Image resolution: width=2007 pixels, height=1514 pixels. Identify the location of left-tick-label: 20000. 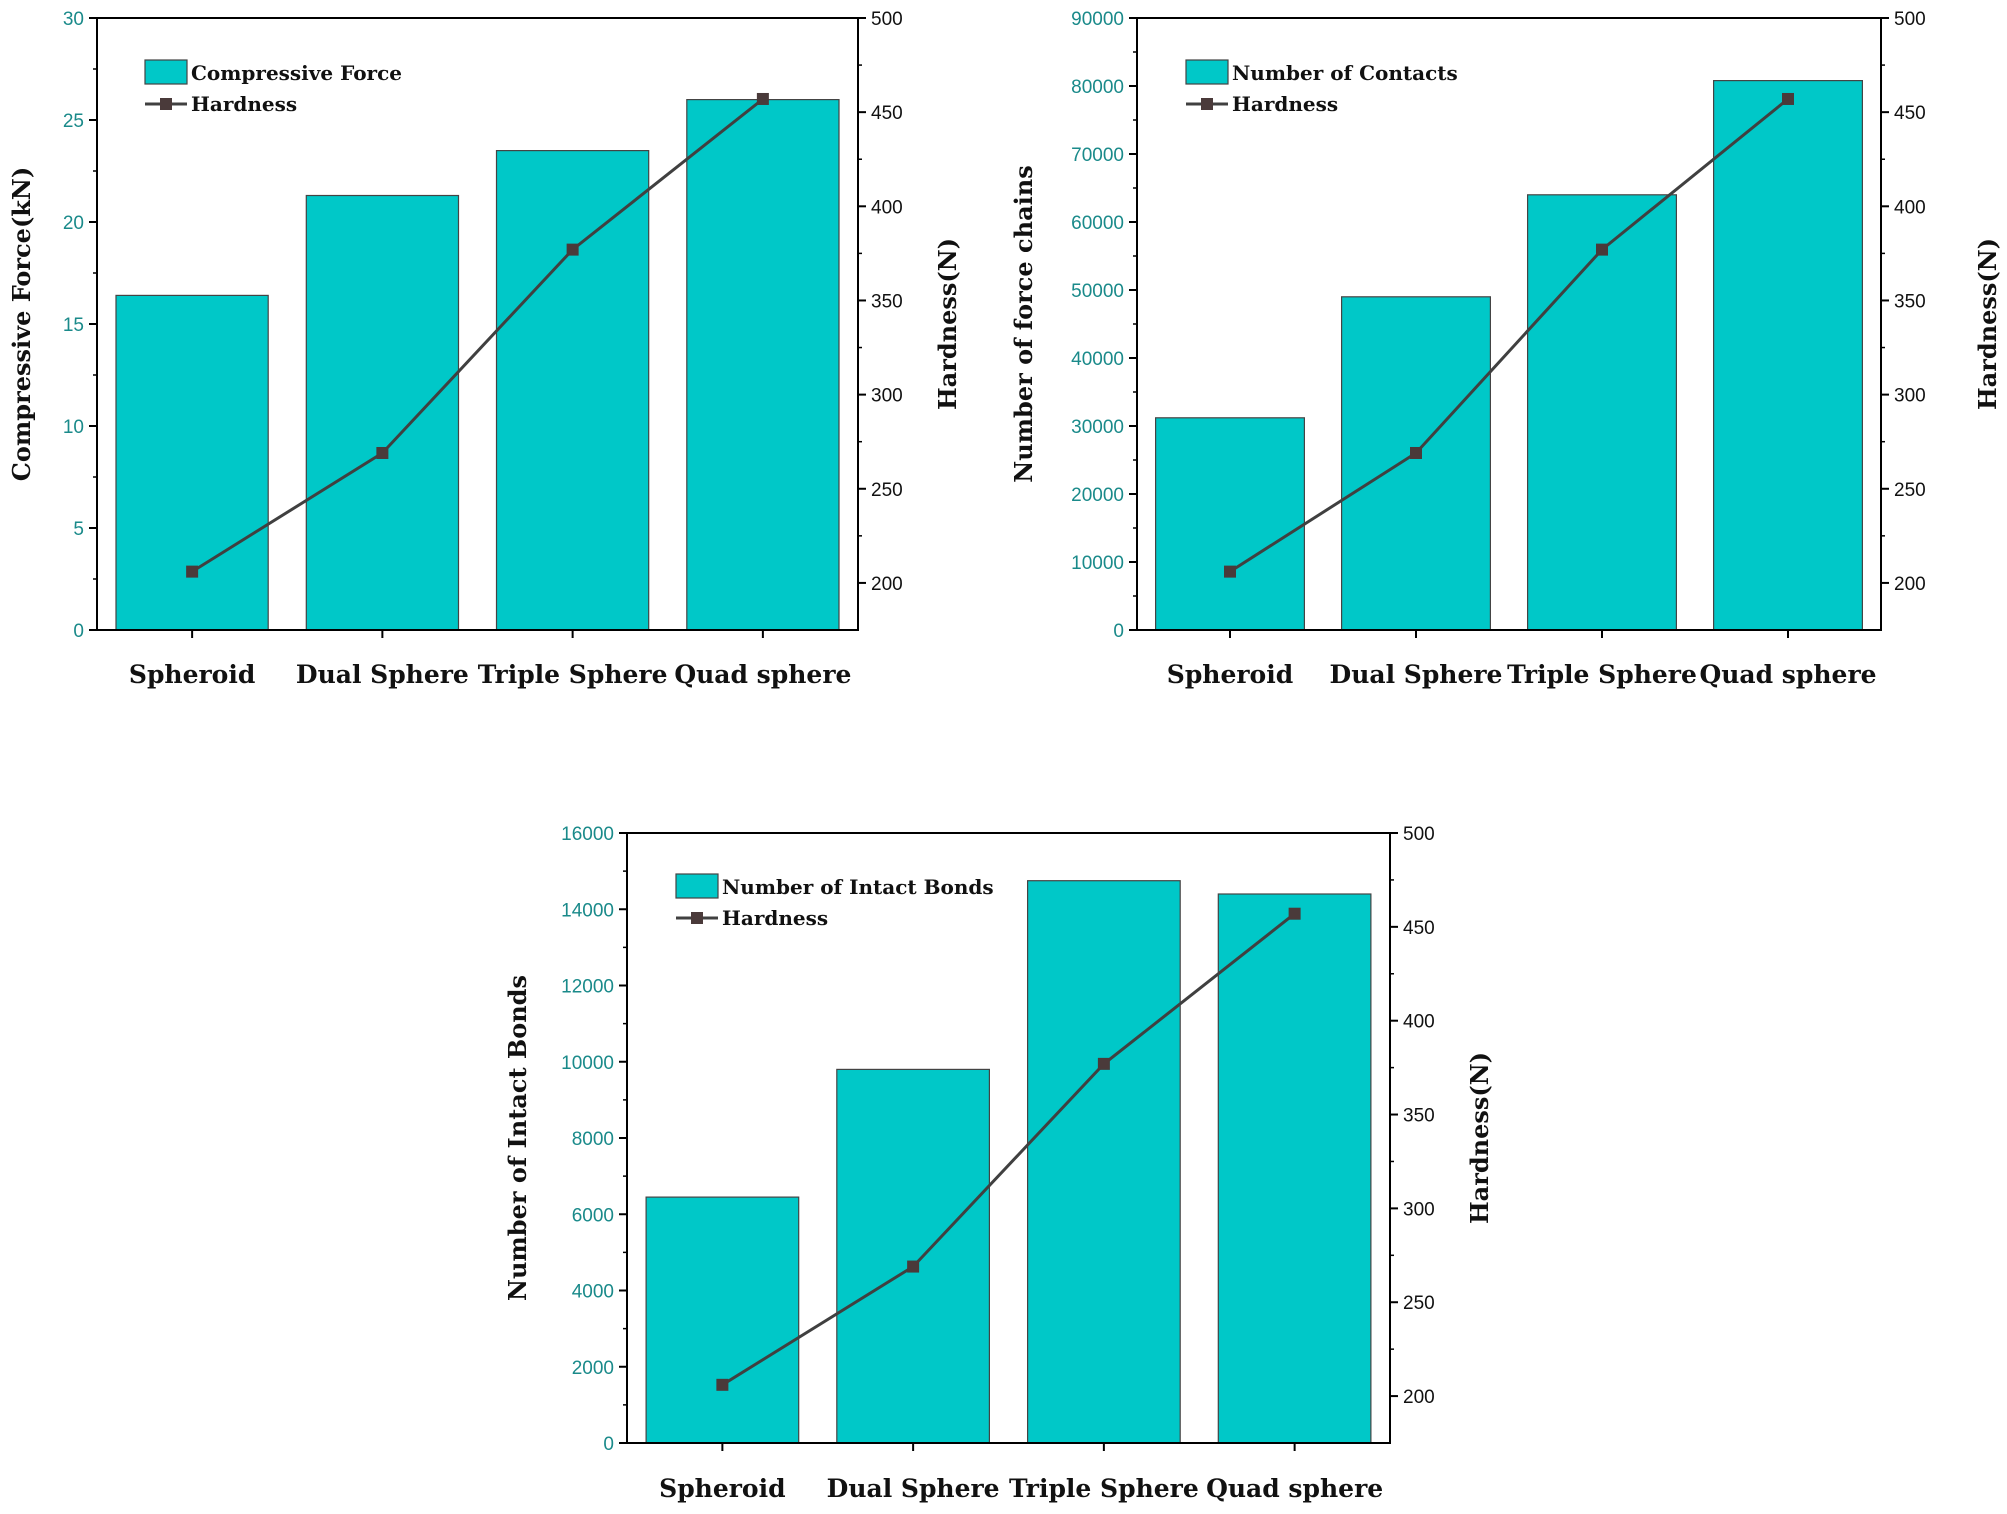
(1097, 495).